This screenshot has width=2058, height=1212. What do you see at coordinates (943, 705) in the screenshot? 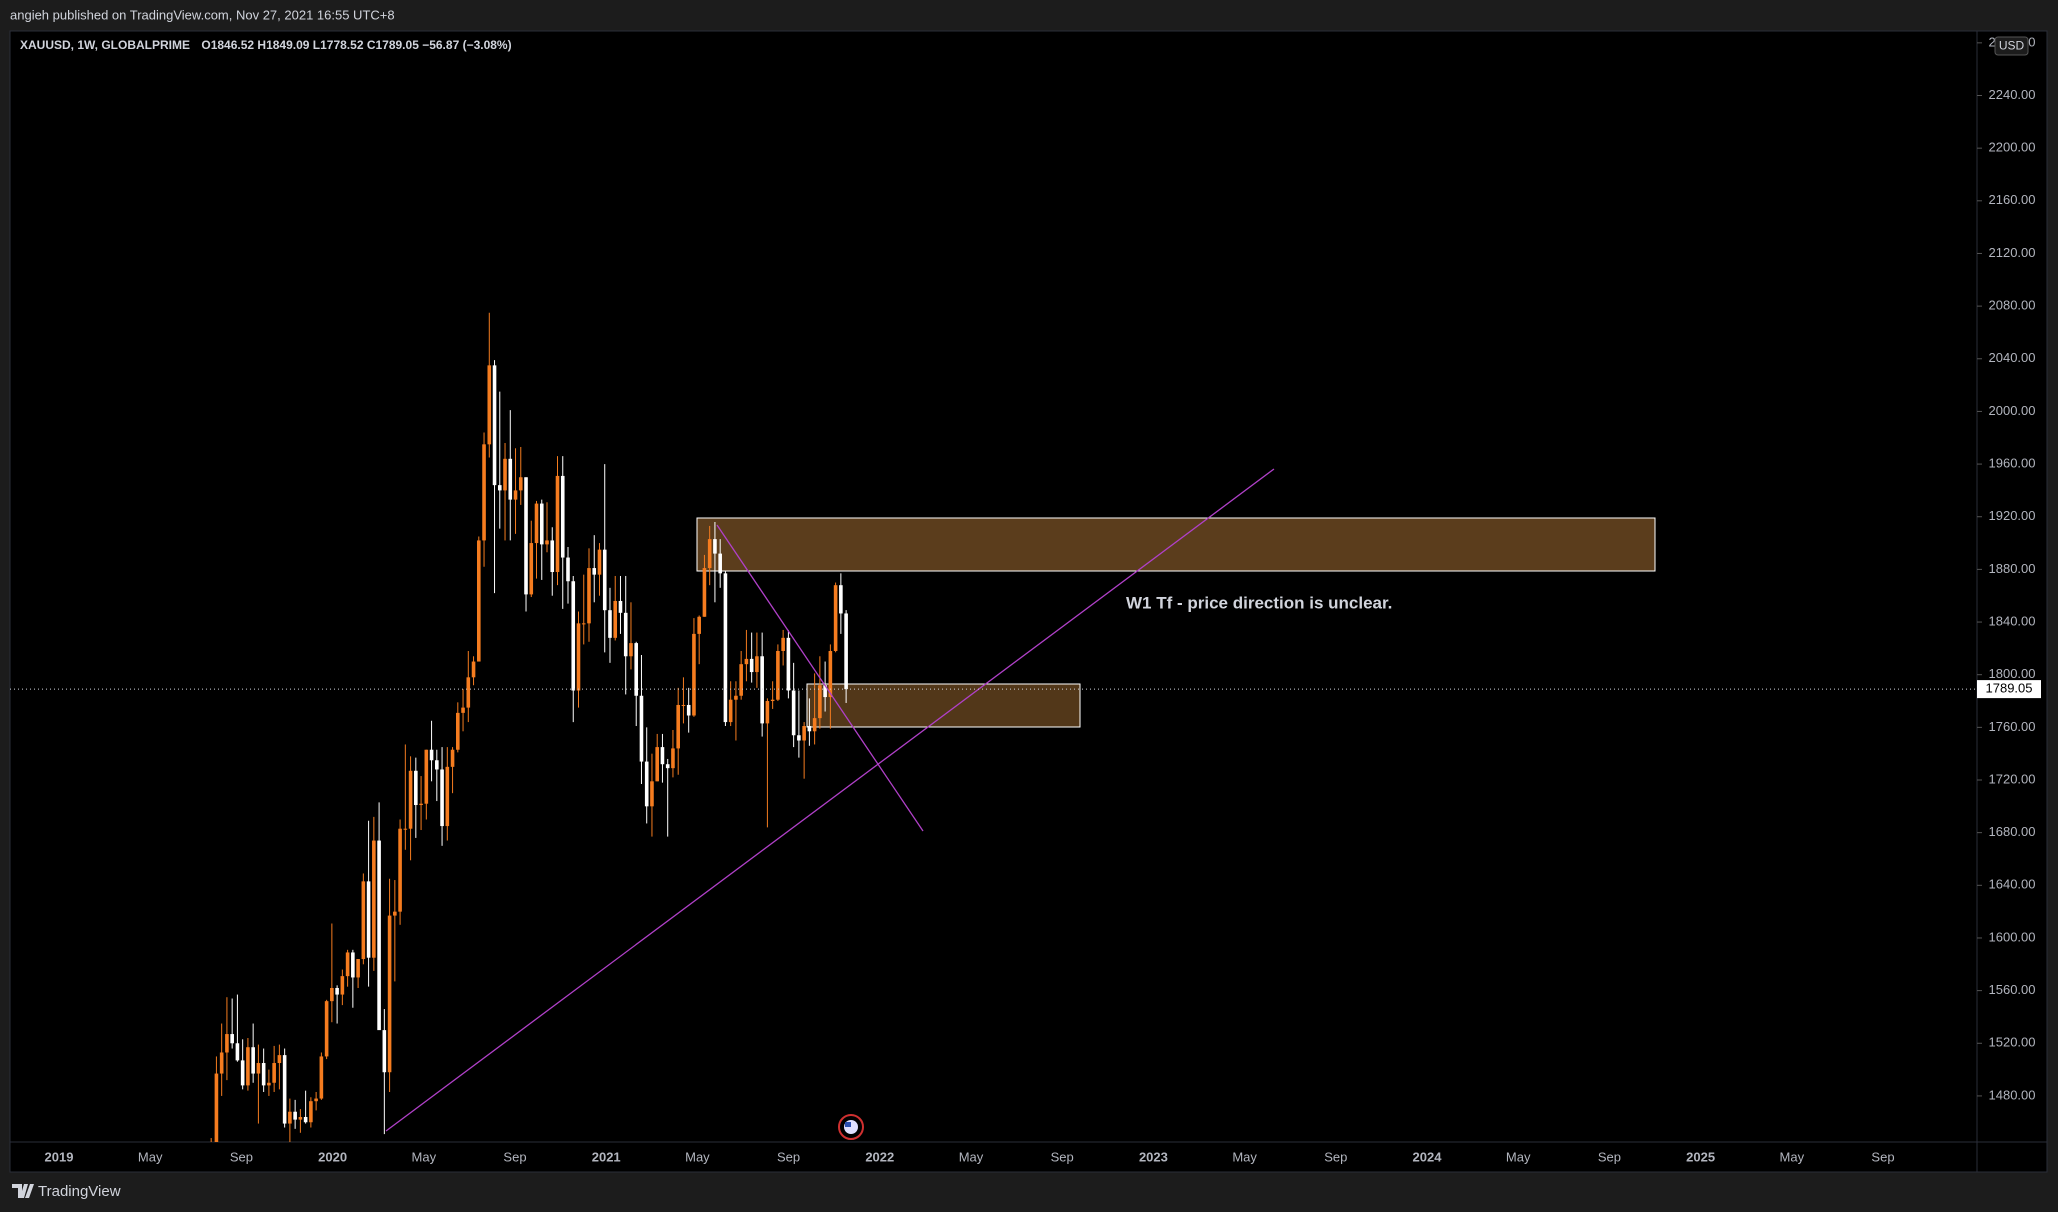
I see `demand-zone` at bounding box center [943, 705].